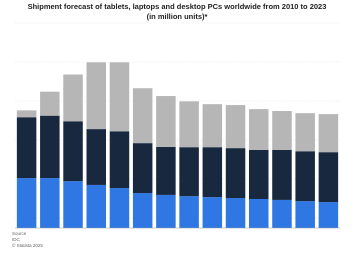 This screenshot has height=253, width=355. I want to click on chart-subtitle: (in million units)*, so click(177, 16).